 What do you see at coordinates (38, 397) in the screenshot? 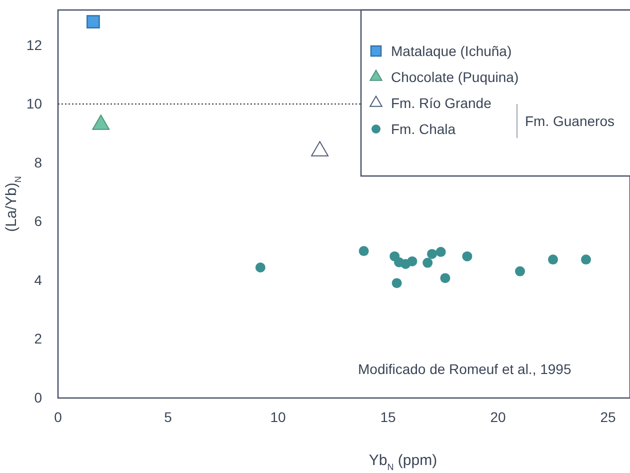
I see `y-tick-label: 0` at bounding box center [38, 397].